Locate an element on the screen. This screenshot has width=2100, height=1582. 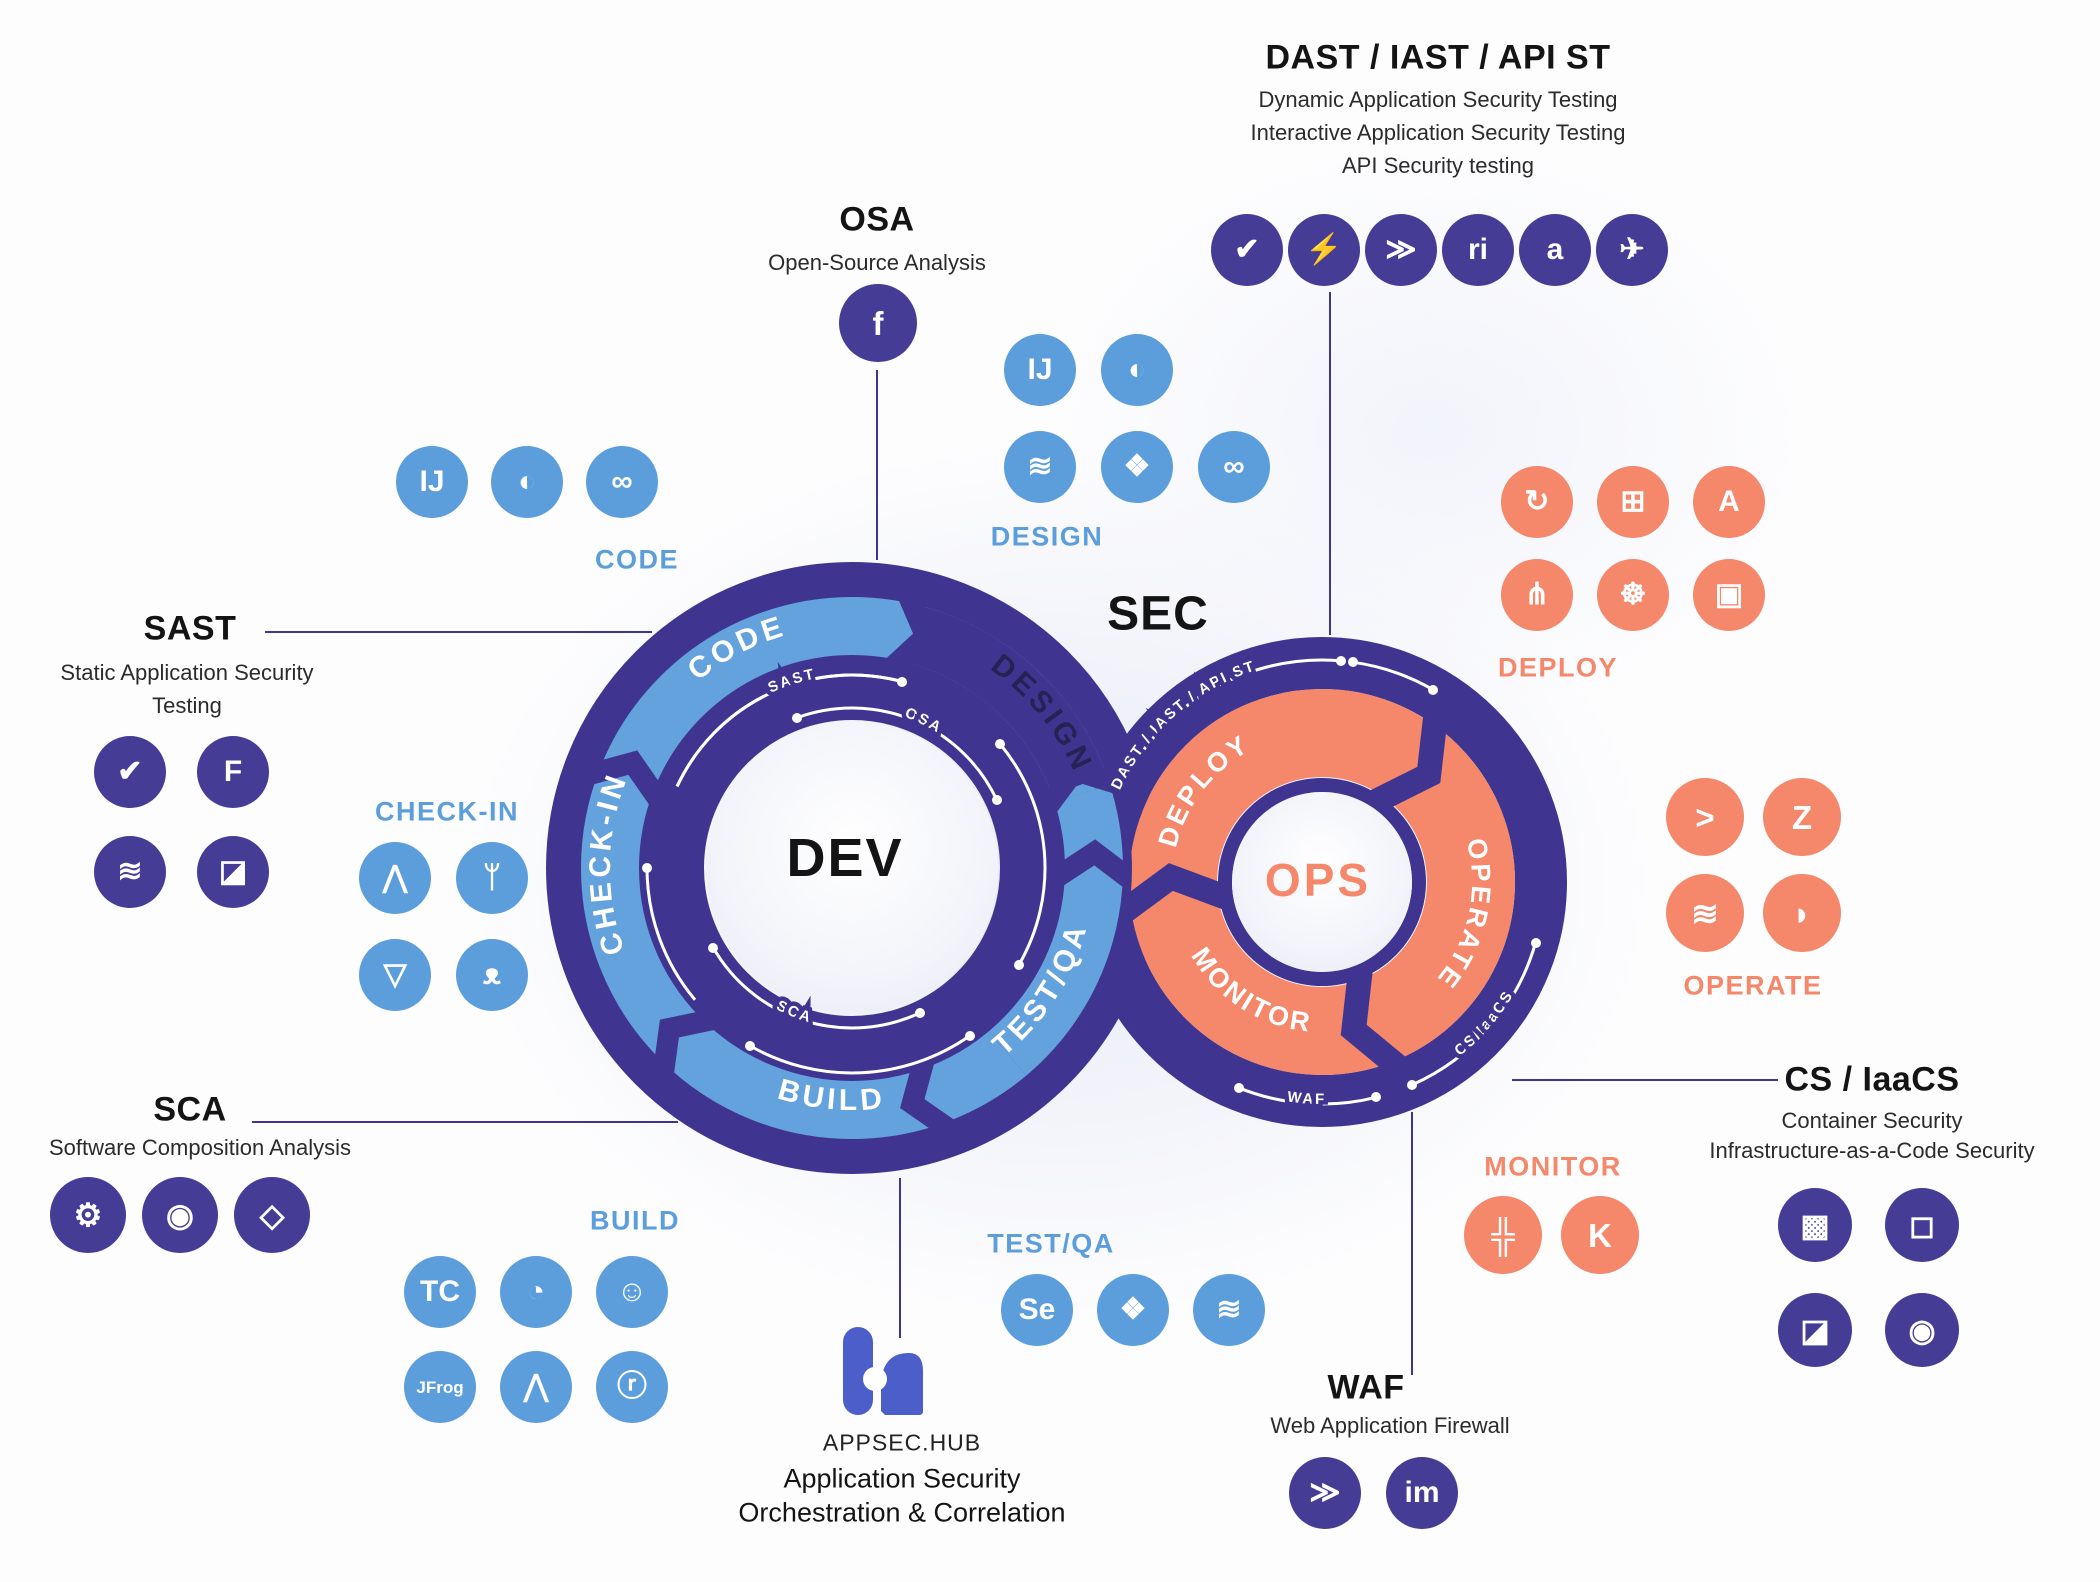
design-dark-segment is located at coordinates (1006, 701).